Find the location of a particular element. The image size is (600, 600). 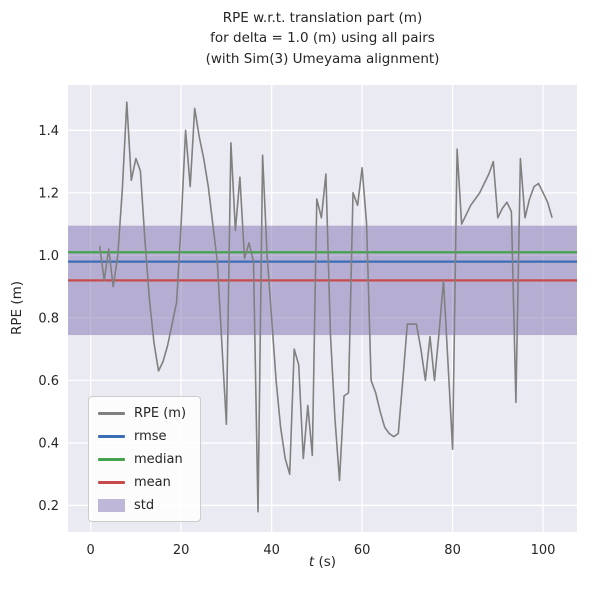

legend-mean-label: mean is located at coordinates (152, 482).